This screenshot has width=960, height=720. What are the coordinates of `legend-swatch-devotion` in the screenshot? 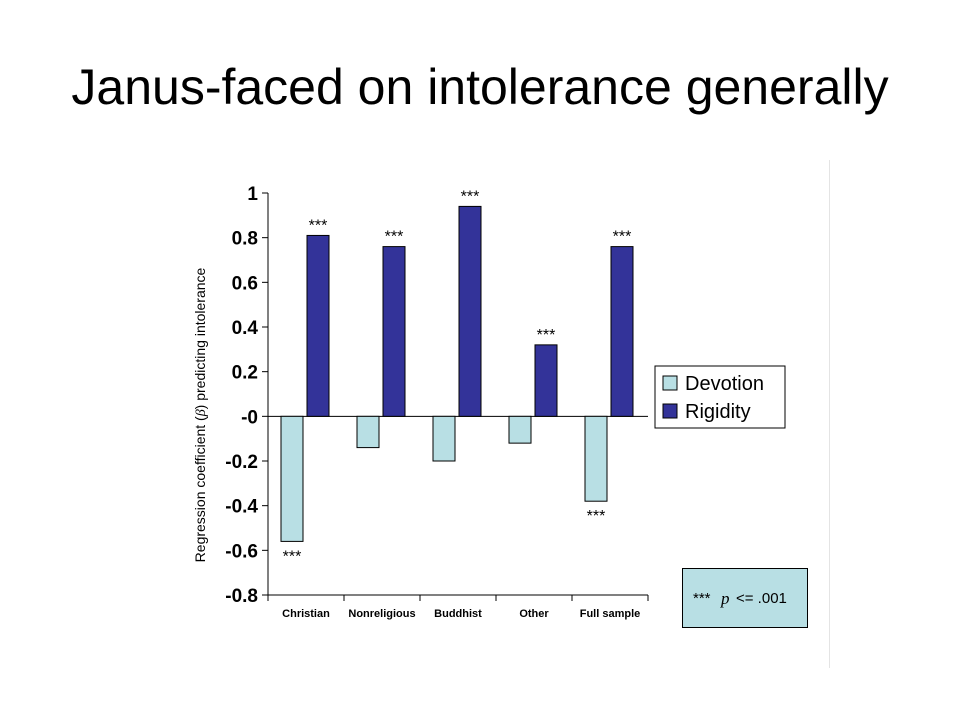 It's located at (670, 383).